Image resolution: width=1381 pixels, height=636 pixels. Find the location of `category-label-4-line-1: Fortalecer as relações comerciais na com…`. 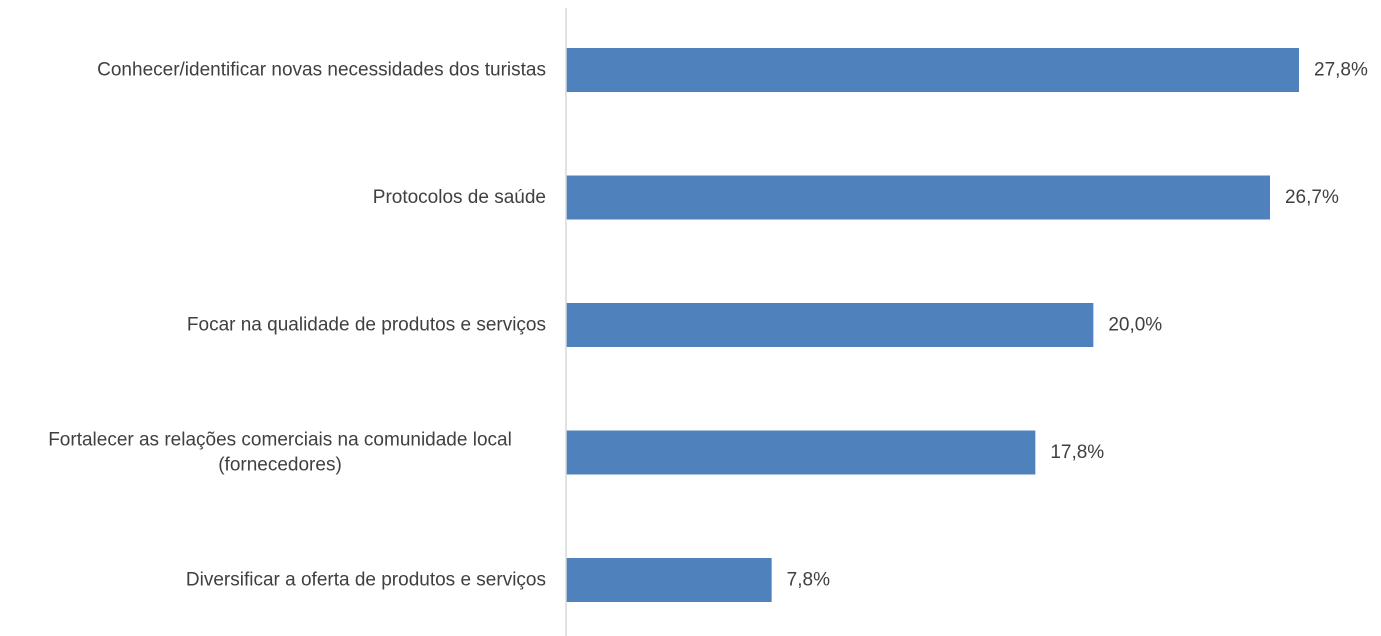

category-label-4-line-1: Fortalecer as relações comerciais na com… is located at coordinates (280, 440).